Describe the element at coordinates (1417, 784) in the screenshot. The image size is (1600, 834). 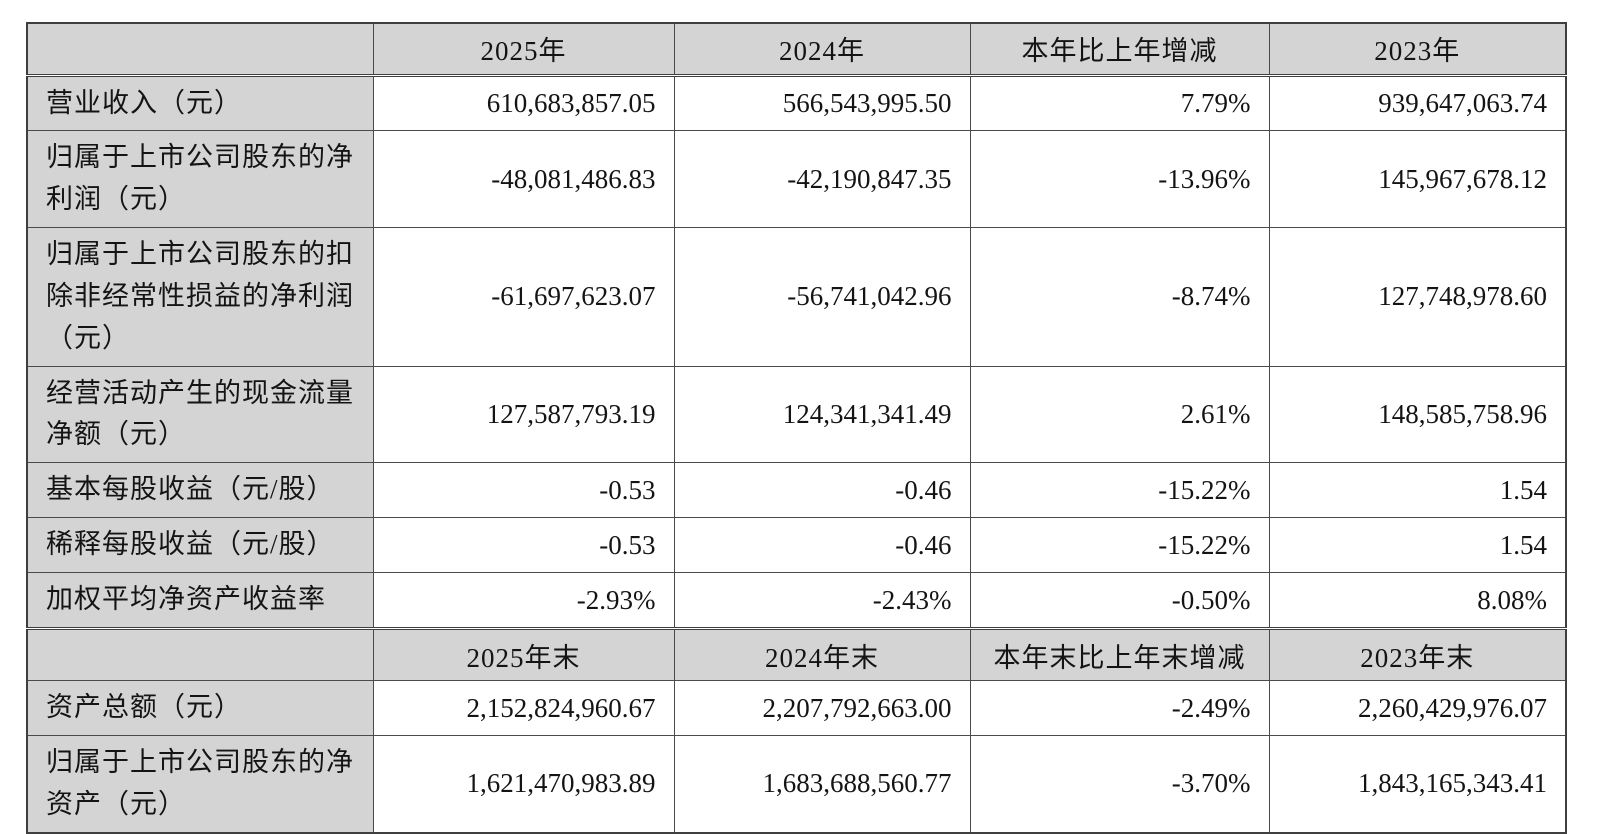
I see `cell-2023: 1,843,165,343.41` at that location.